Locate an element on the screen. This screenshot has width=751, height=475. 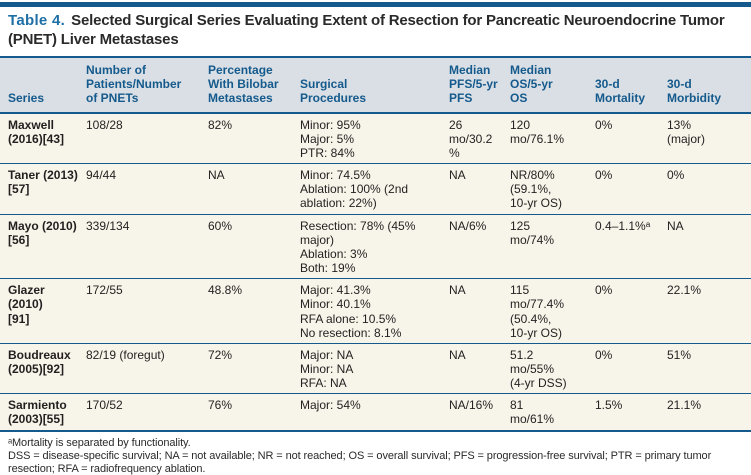
col-header-mortality: 30-d Mortality is located at coordinates (631, 84).